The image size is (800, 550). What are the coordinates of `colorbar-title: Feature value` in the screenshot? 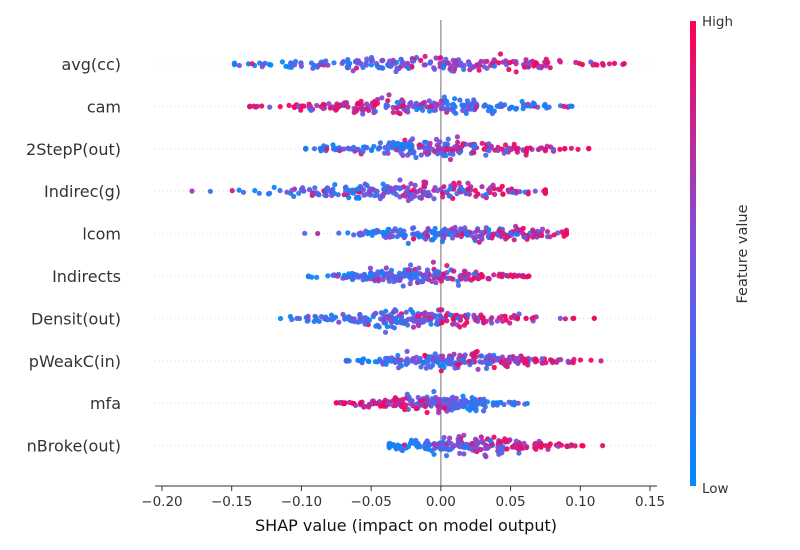 It's located at (743, 253).